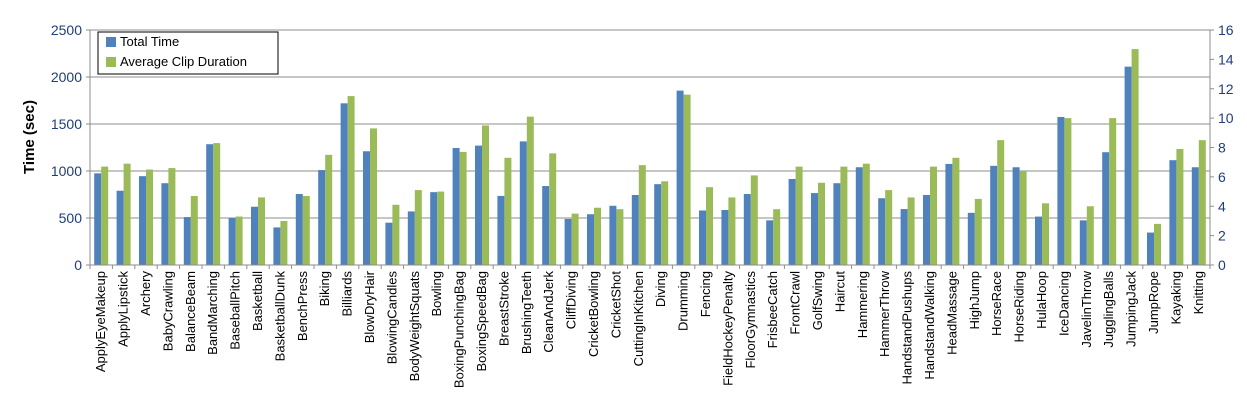 The height and width of the screenshot is (420, 1247). Describe the element at coordinates (212, 313) in the screenshot. I see `x-tick-label: BandMarching` at that location.